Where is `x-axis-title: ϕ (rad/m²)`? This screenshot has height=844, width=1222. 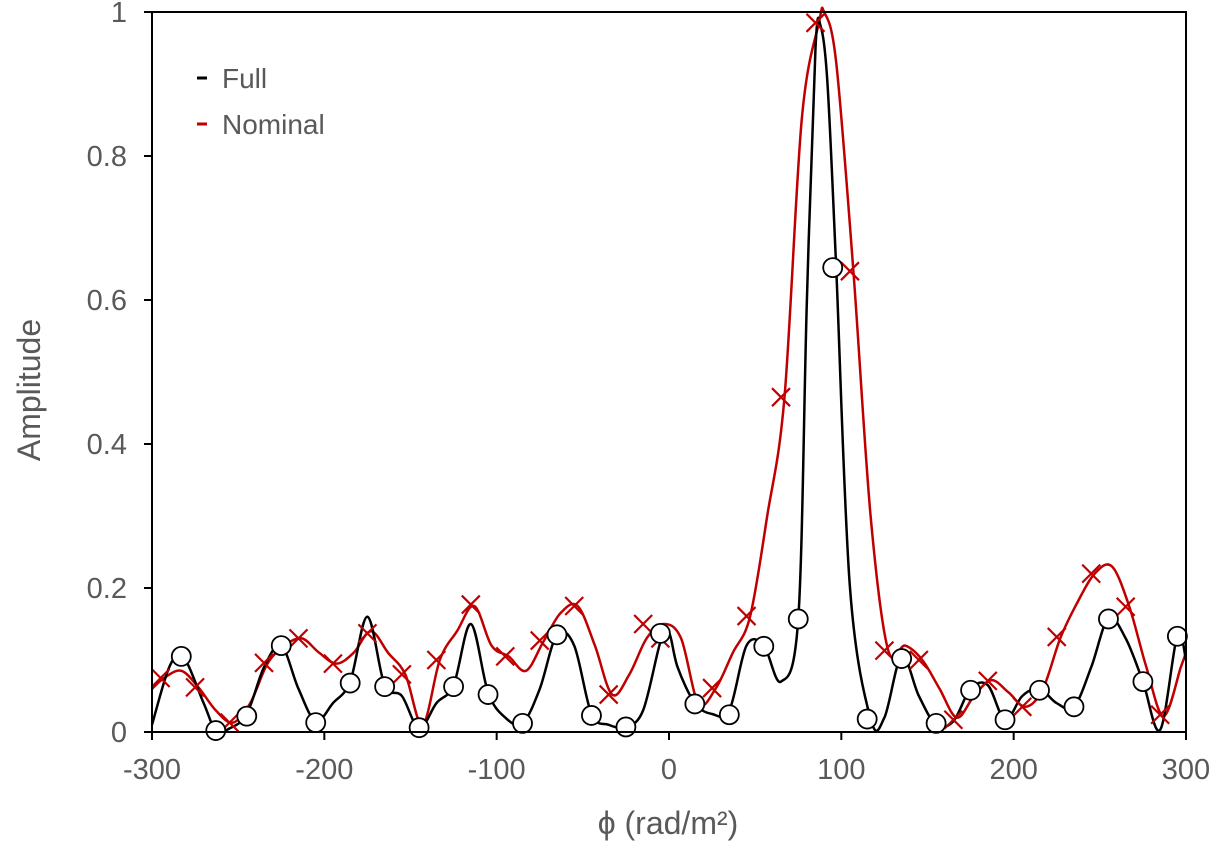
x-axis-title: ϕ (rad/m²) is located at coordinates (668, 823).